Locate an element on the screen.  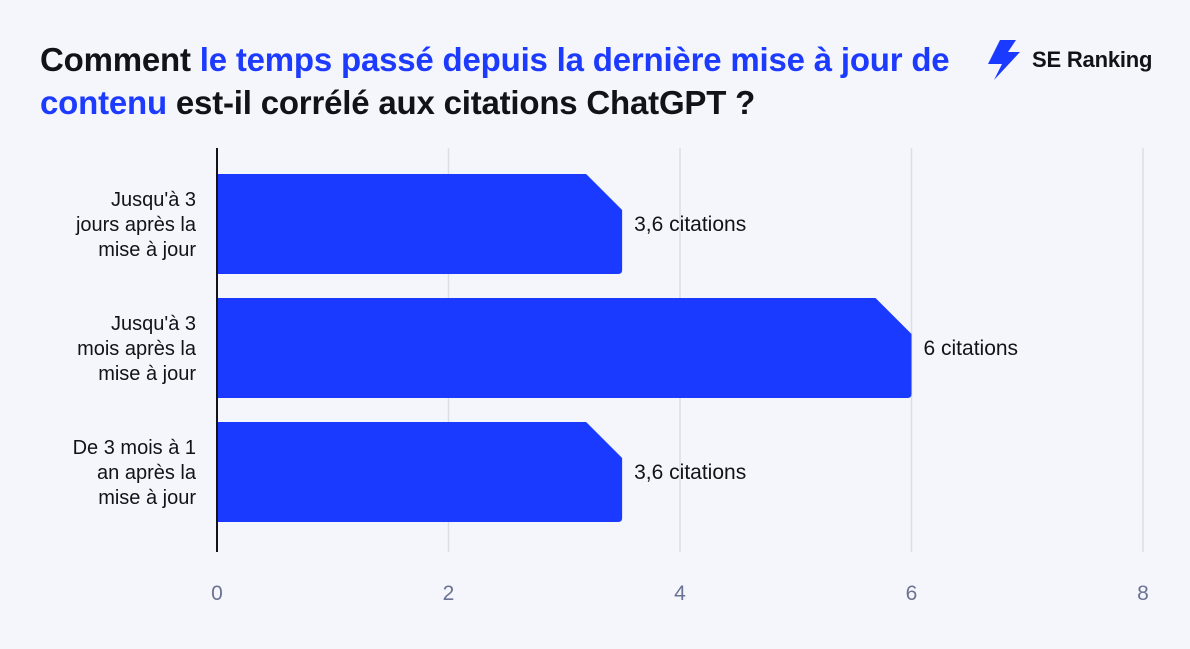
x-tick-label: 0 is located at coordinates (217, 593).